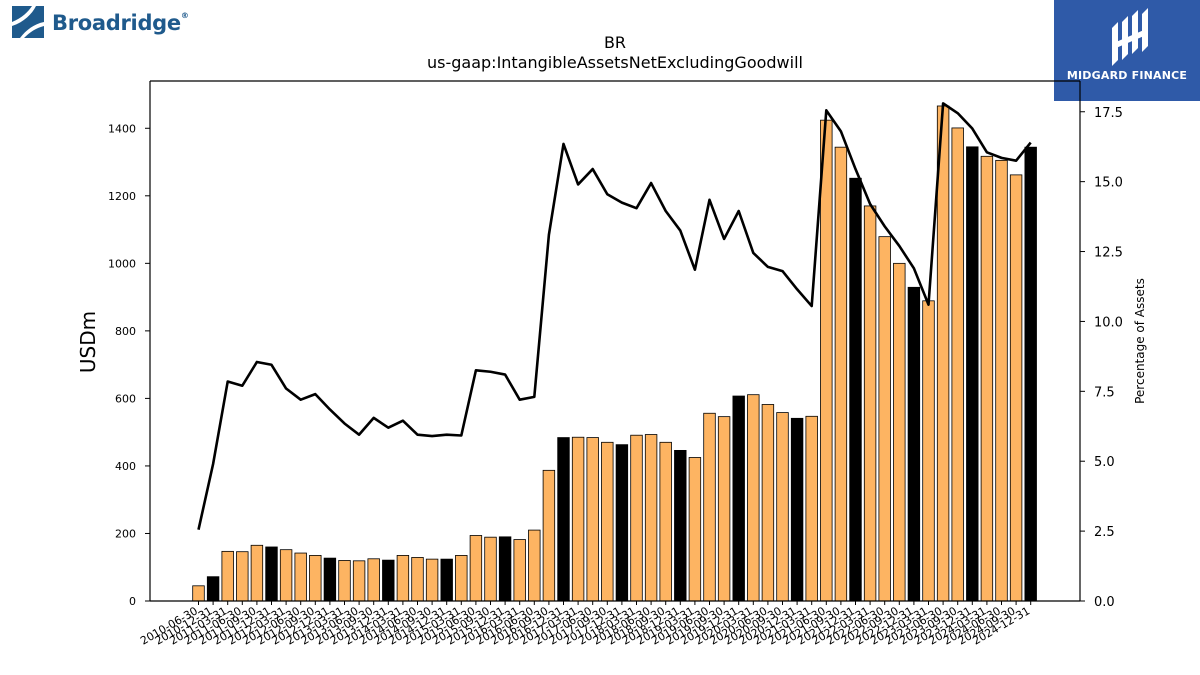 This screenshot has width=1200, height=675. Describe the element at coordinates (1130, 37) in the screenshot. I see `midgard-logo-icon` at that location.